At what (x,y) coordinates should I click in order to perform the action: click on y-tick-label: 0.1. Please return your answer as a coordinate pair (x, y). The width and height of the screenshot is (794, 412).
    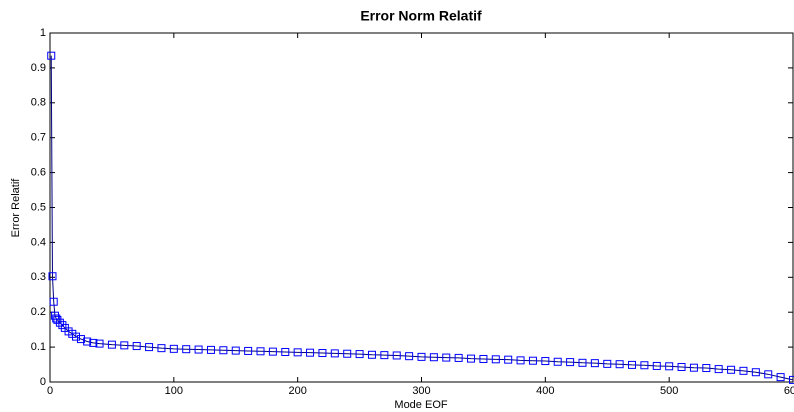
    Looking at the image, I should click on (38, 347).